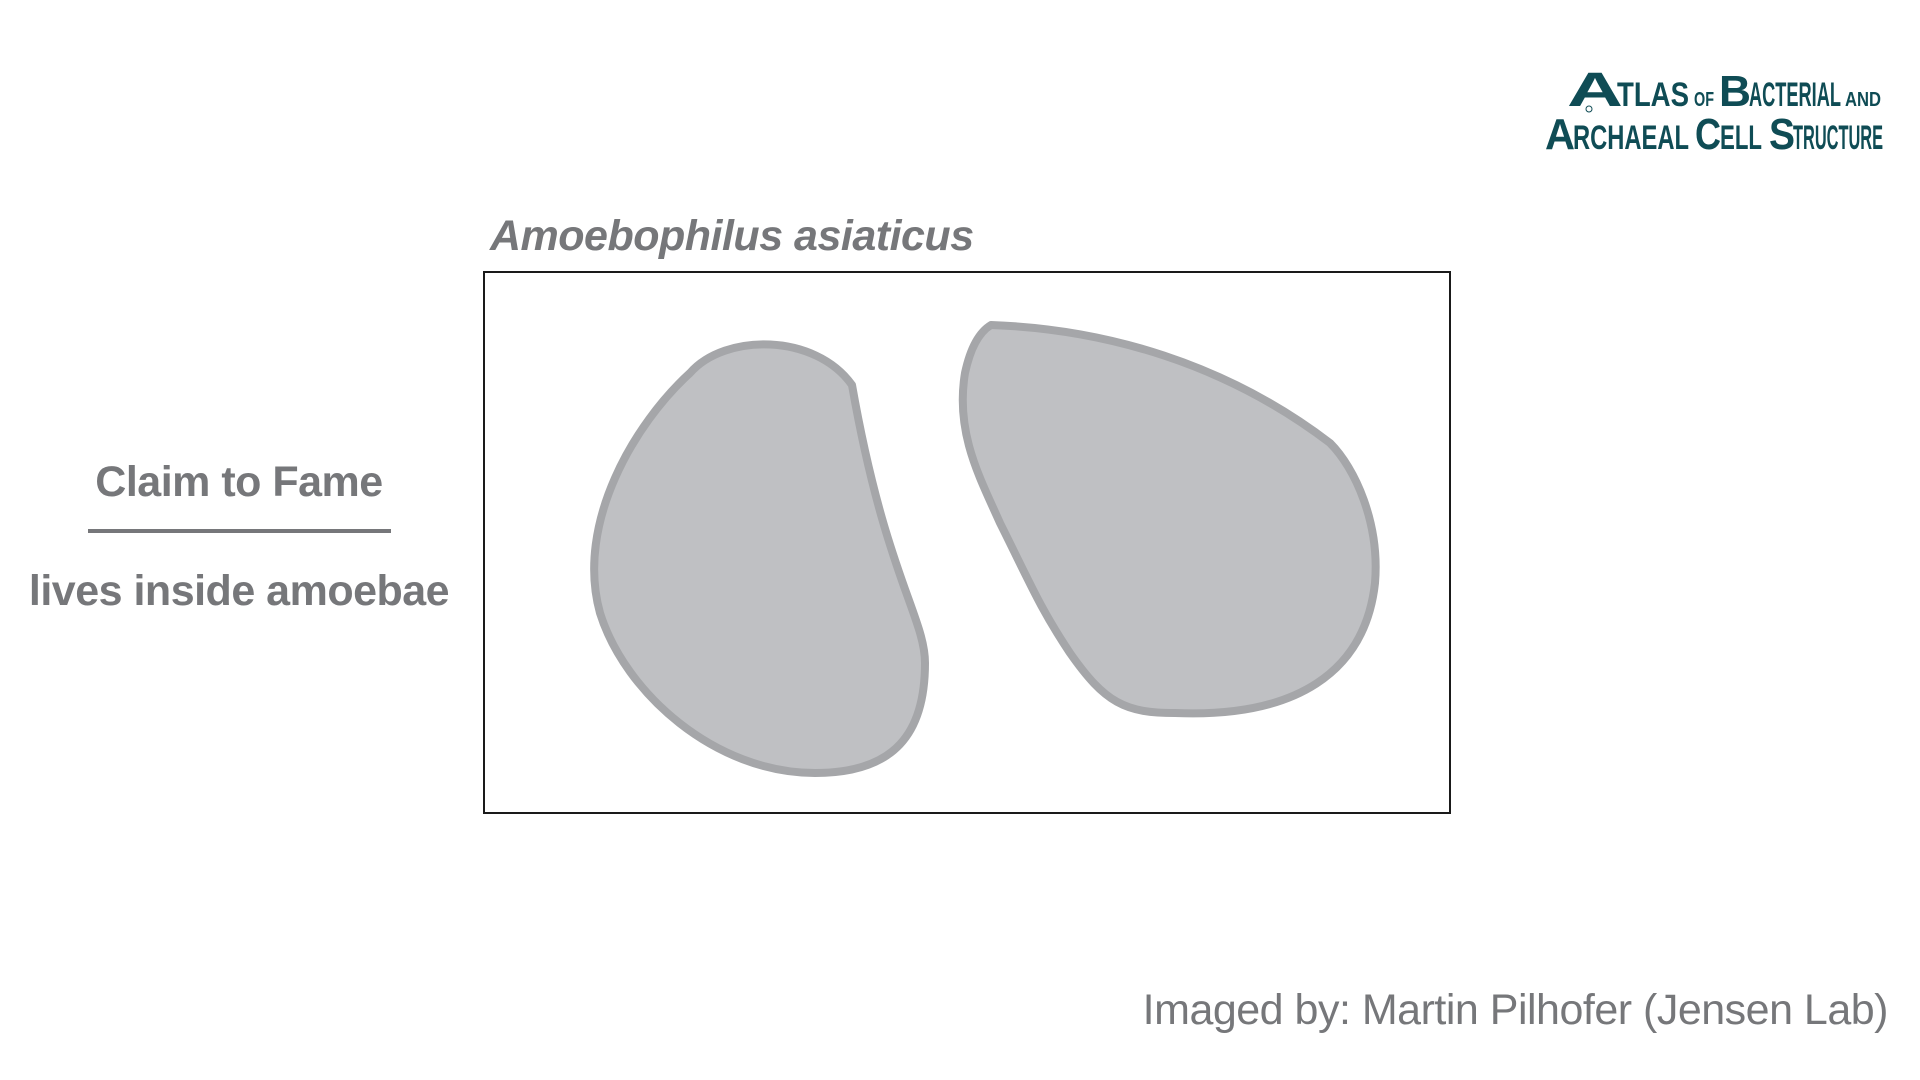  What do you see at coordinates (239, 591) in the screenshot?
I see `claim-text: lives inside amoebae` at bounding box center [239, 591].